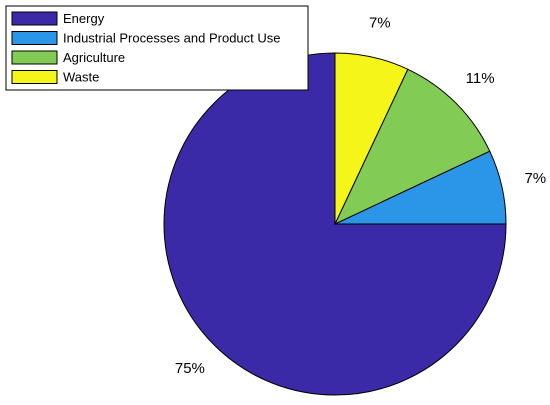  What do you see at coordinates (380, 23) in the screenshot?
I see `pie-label-waste: 7%` at bounding box center [380, 23].